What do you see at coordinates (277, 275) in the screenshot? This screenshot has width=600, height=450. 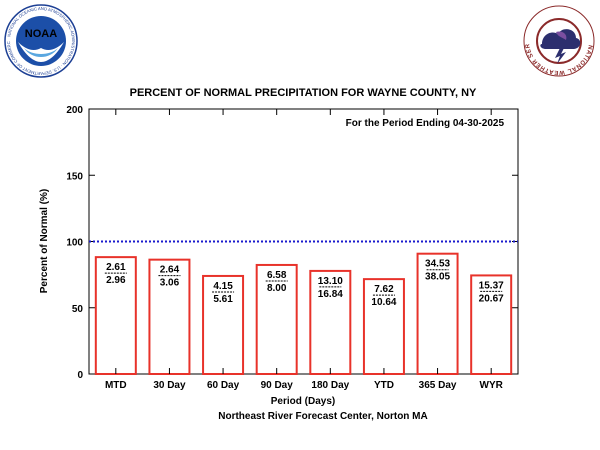 I see `observed-label: 6.58` at bounding box center [277, 275].